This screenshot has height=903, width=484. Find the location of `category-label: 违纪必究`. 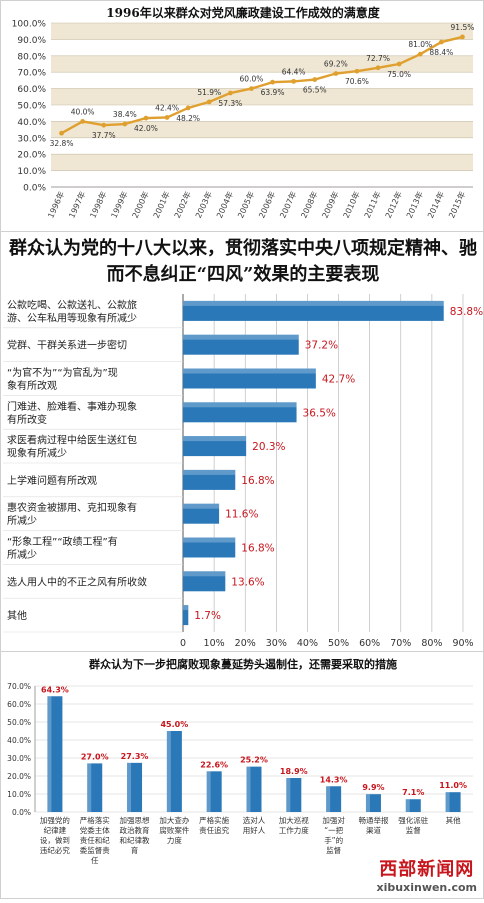

category-label: 违纪必究 is located at coordinates (55, 850).